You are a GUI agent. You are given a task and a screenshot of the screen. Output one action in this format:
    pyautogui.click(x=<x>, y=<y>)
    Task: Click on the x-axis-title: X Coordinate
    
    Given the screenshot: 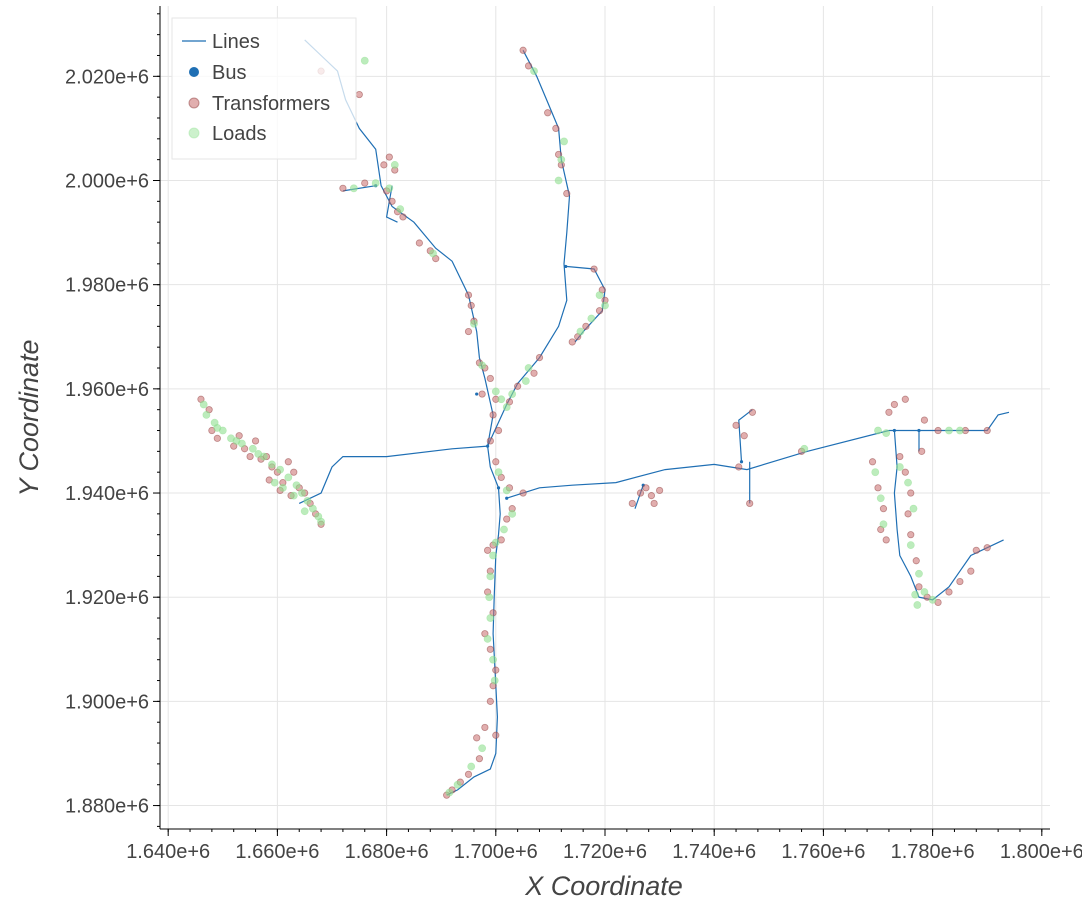 What is the action you would take?
    pyautogui.click(x=603, y=886)
    